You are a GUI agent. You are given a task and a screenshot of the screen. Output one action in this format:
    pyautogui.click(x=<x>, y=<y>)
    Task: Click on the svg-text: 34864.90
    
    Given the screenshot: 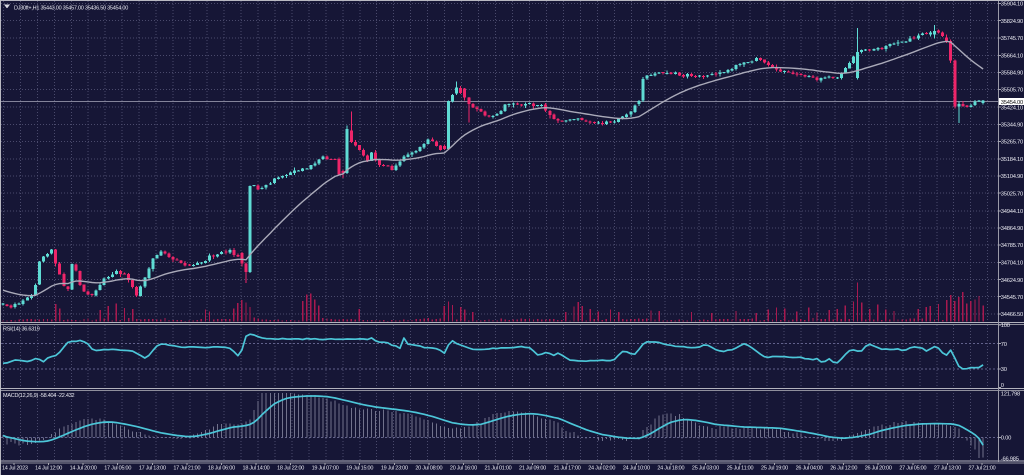 What is the action you would take?
    pyautogui.click(x=1012, y=229)
    